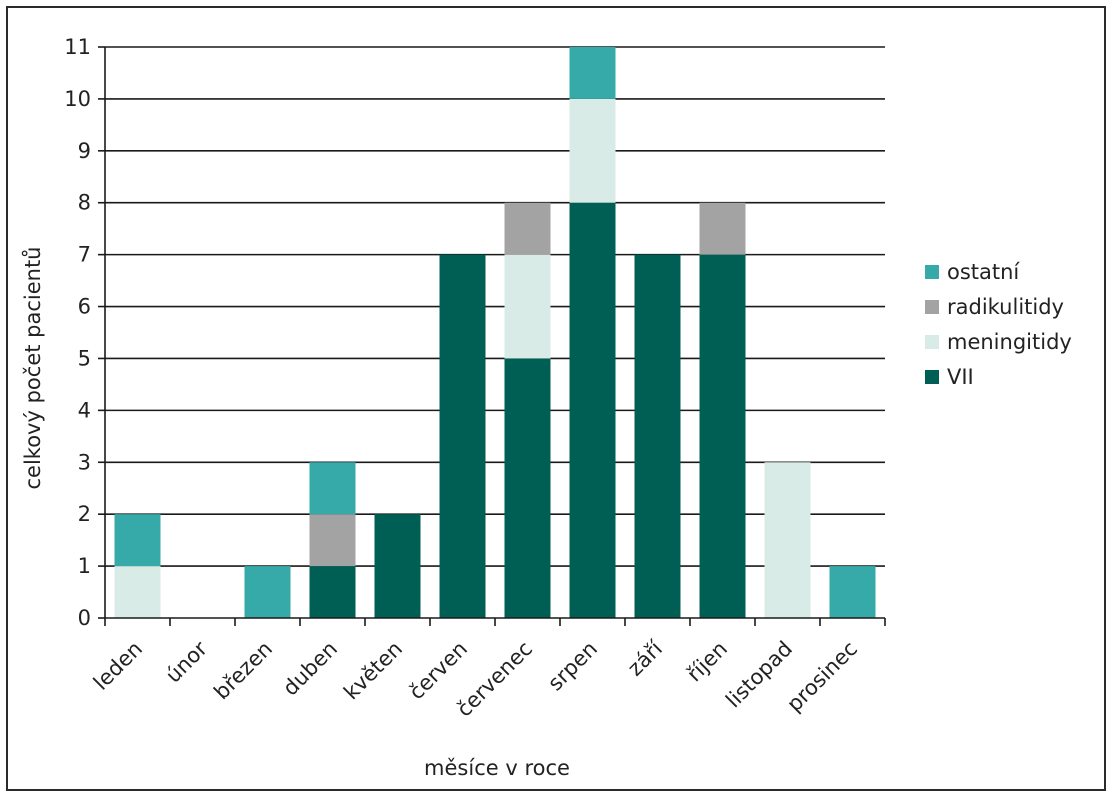 The image size is (1117, 800). Describe the element at coordinates (983, 272) in the screenshot. I see `legend-label: ostatní` at that location.